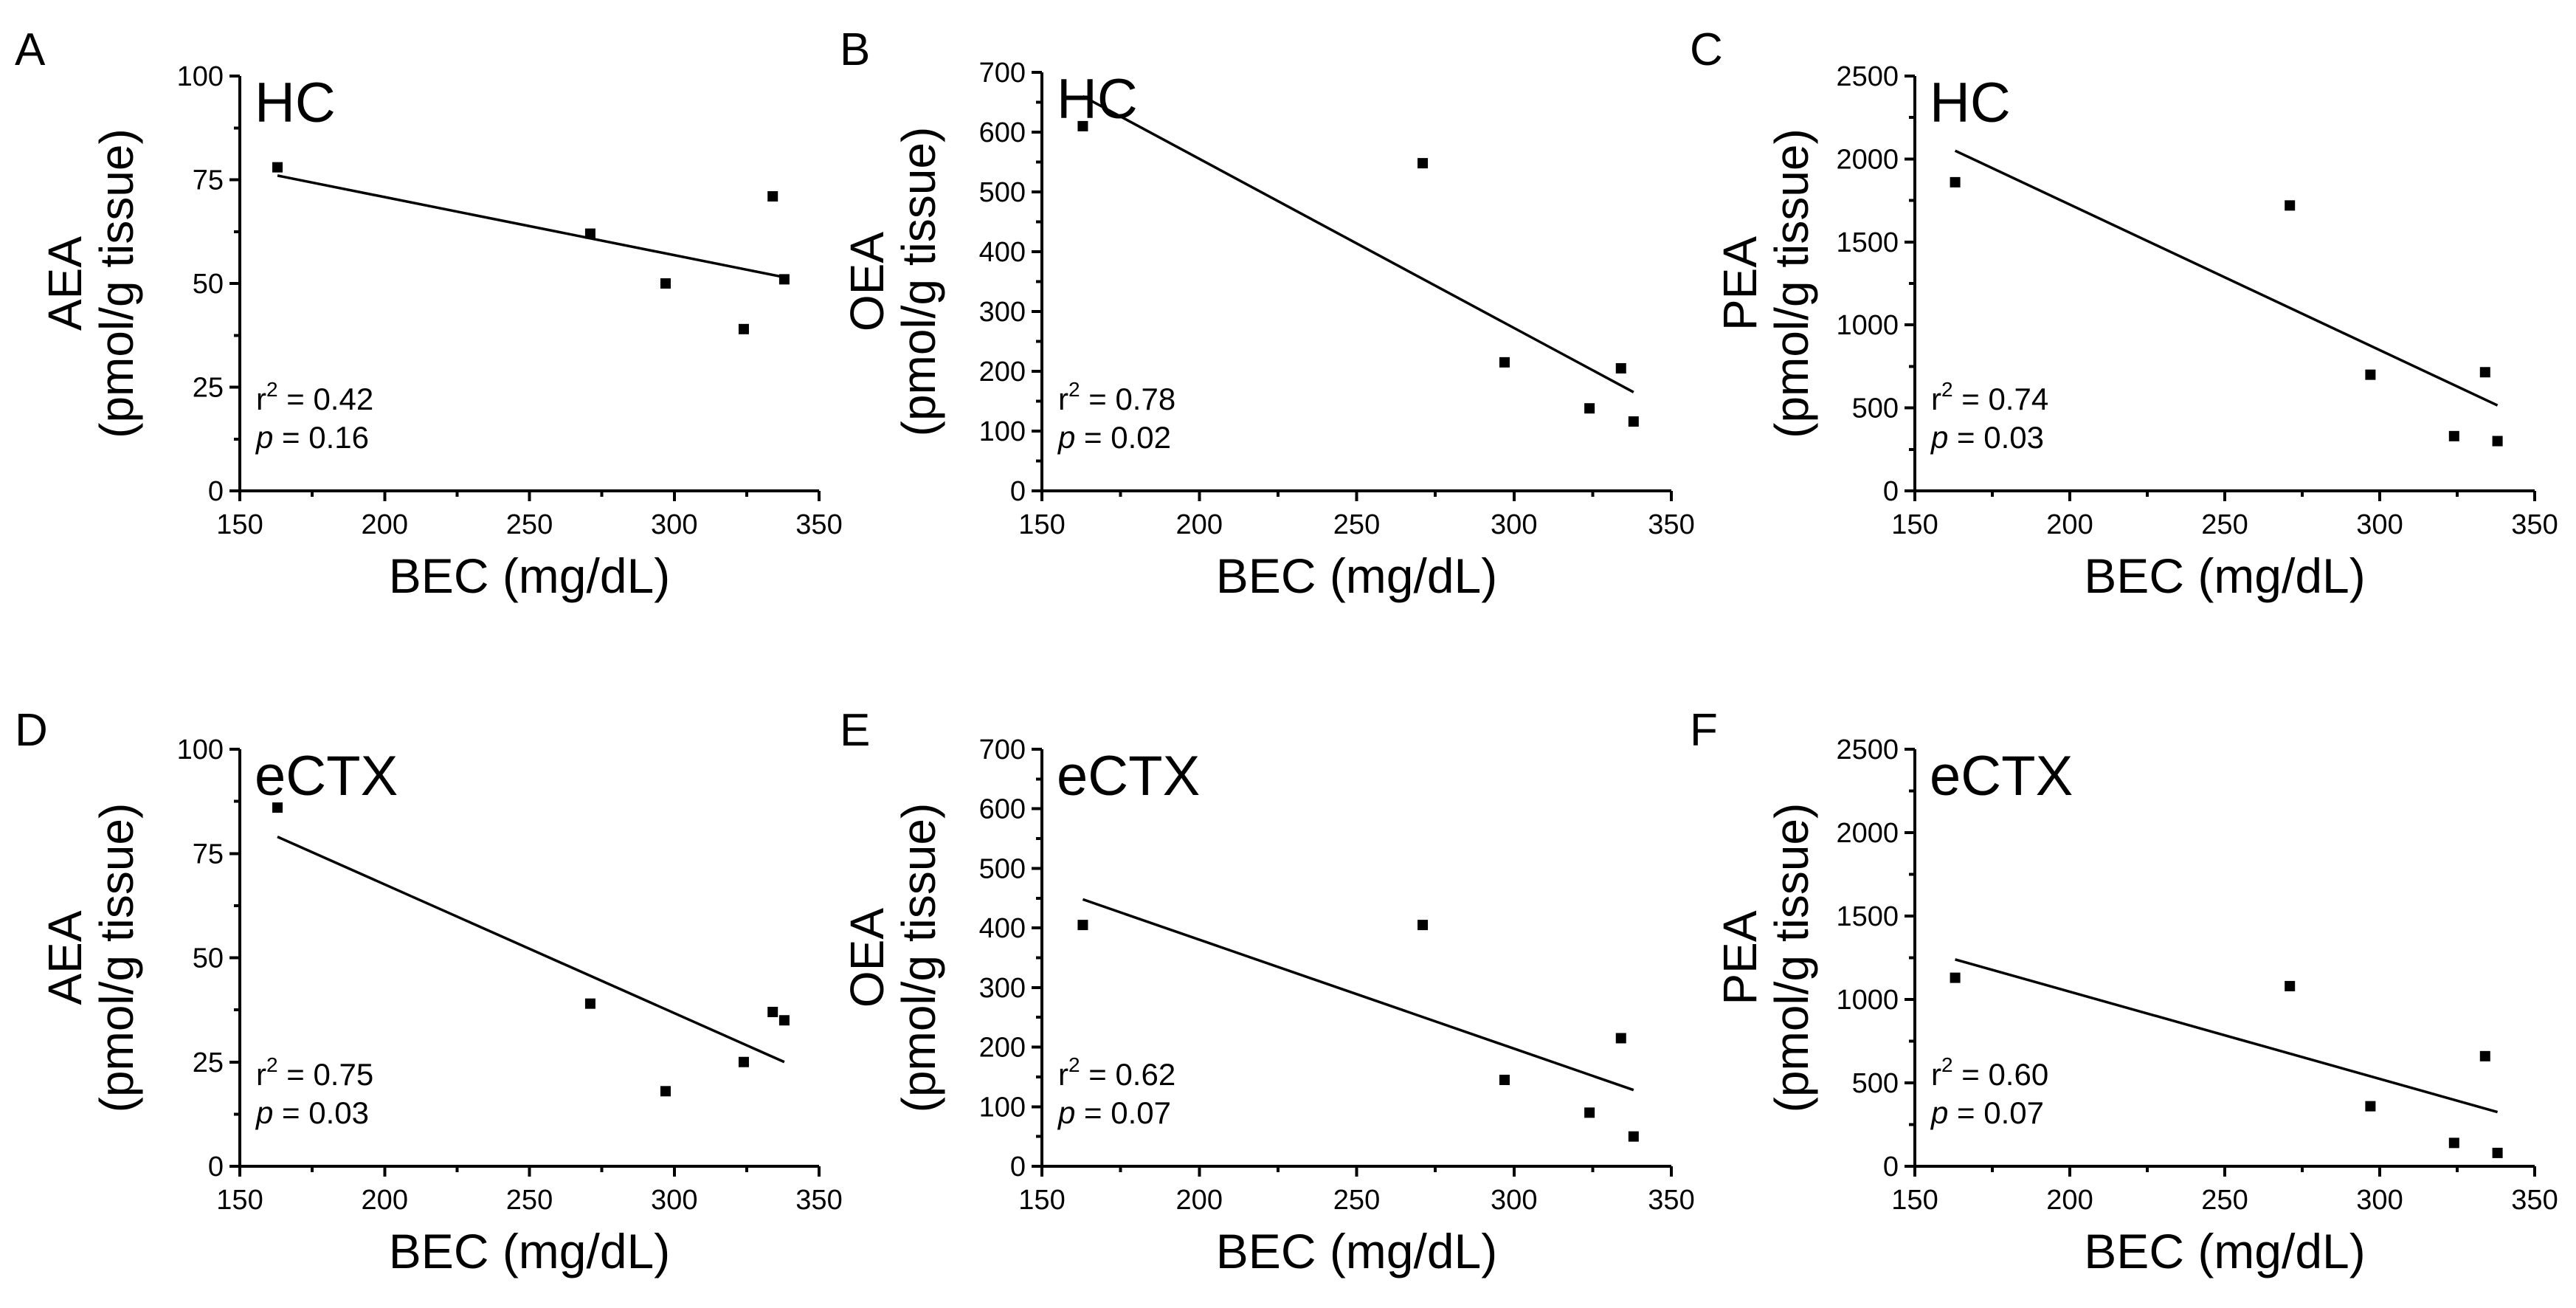  I want to click on y-tick-label: 2000, so click(1868, 159).